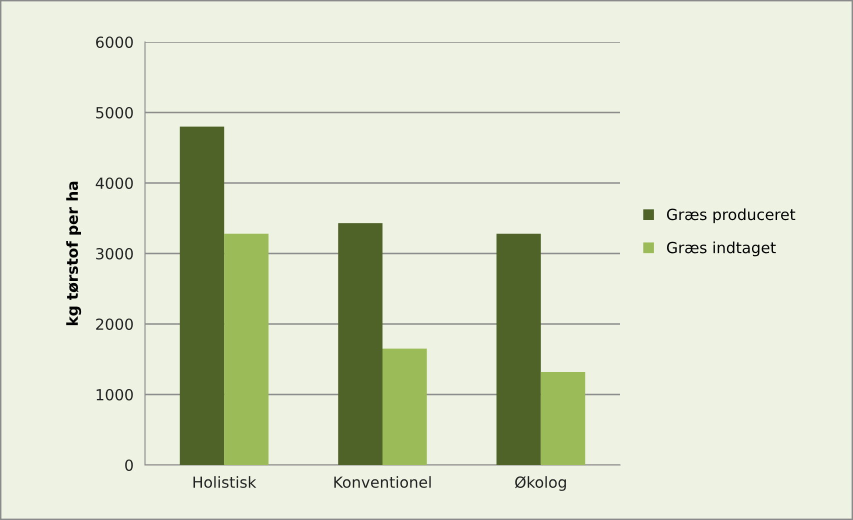 This screenshot has height=520, width=853. What do you see at coordinates (225, 482) in the screenshot?
I see `x-tick-label: Holistisk` at bounding box center [225, 482].